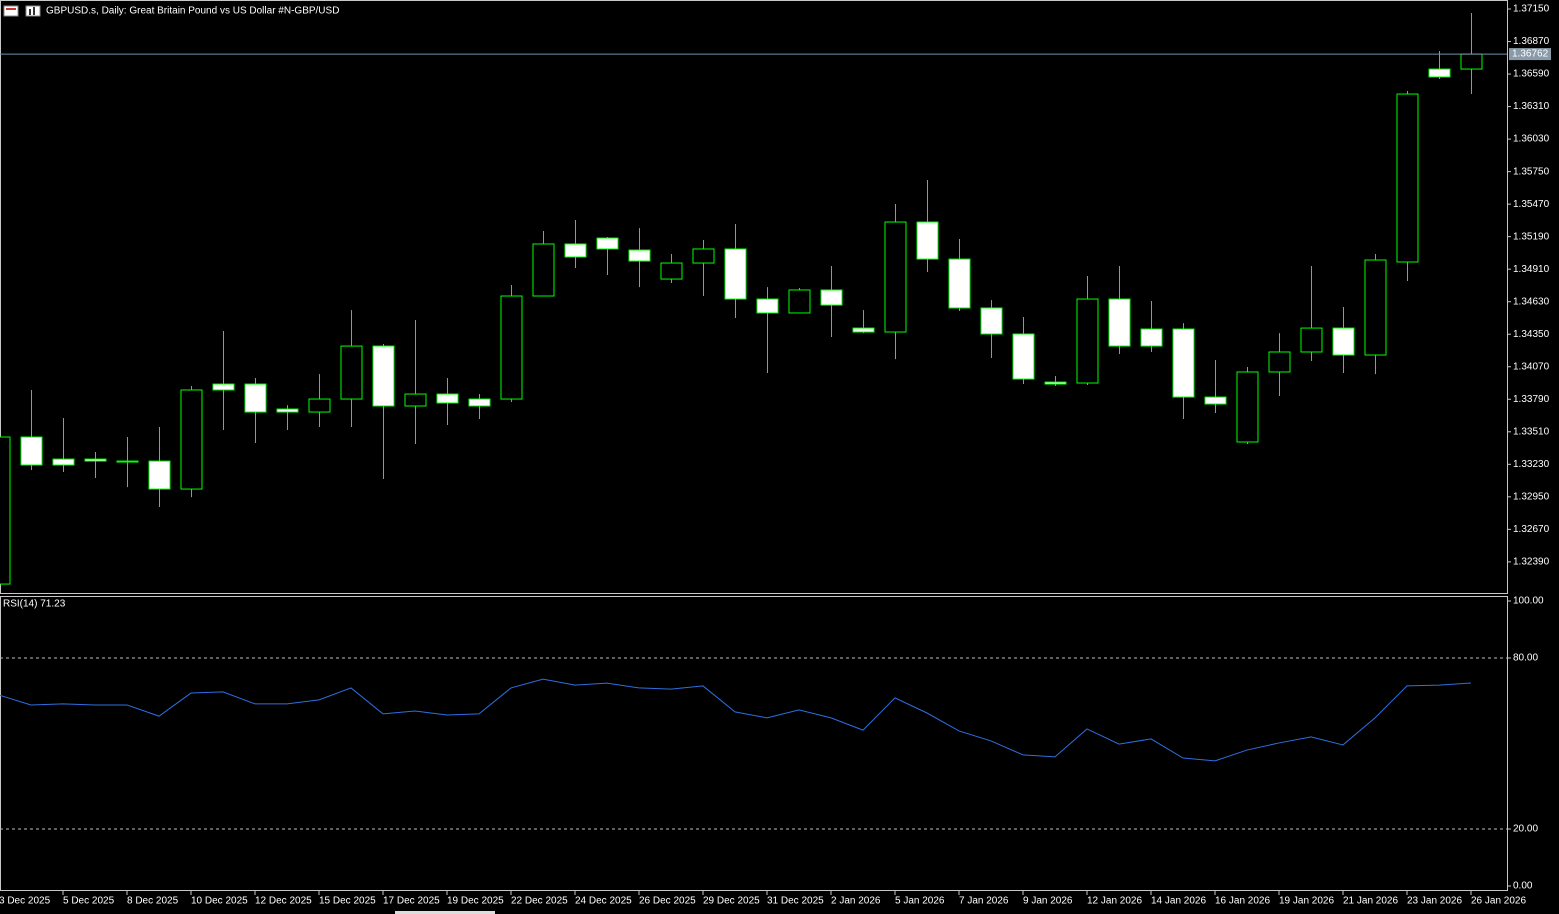 The height and width of the screenshot is (914, 1559). Describe the element at coordinates (153, 901) in the screenshot. I see `x-tick-label: 8 Dec 2025` at that location.